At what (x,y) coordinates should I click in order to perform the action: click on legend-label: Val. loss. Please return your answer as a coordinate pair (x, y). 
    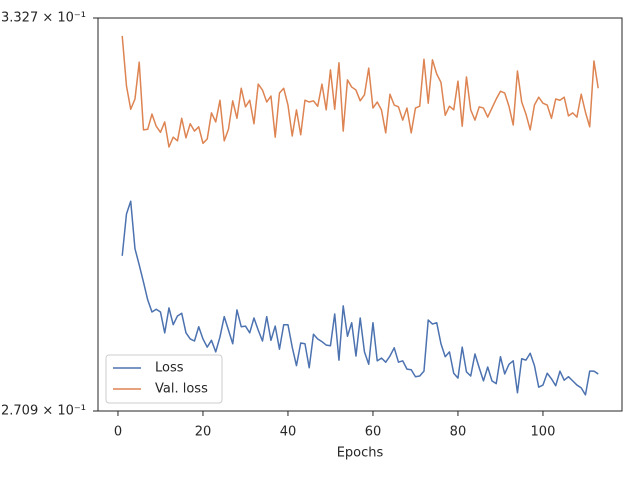
    Looking at the image, I should click on (181, 389).